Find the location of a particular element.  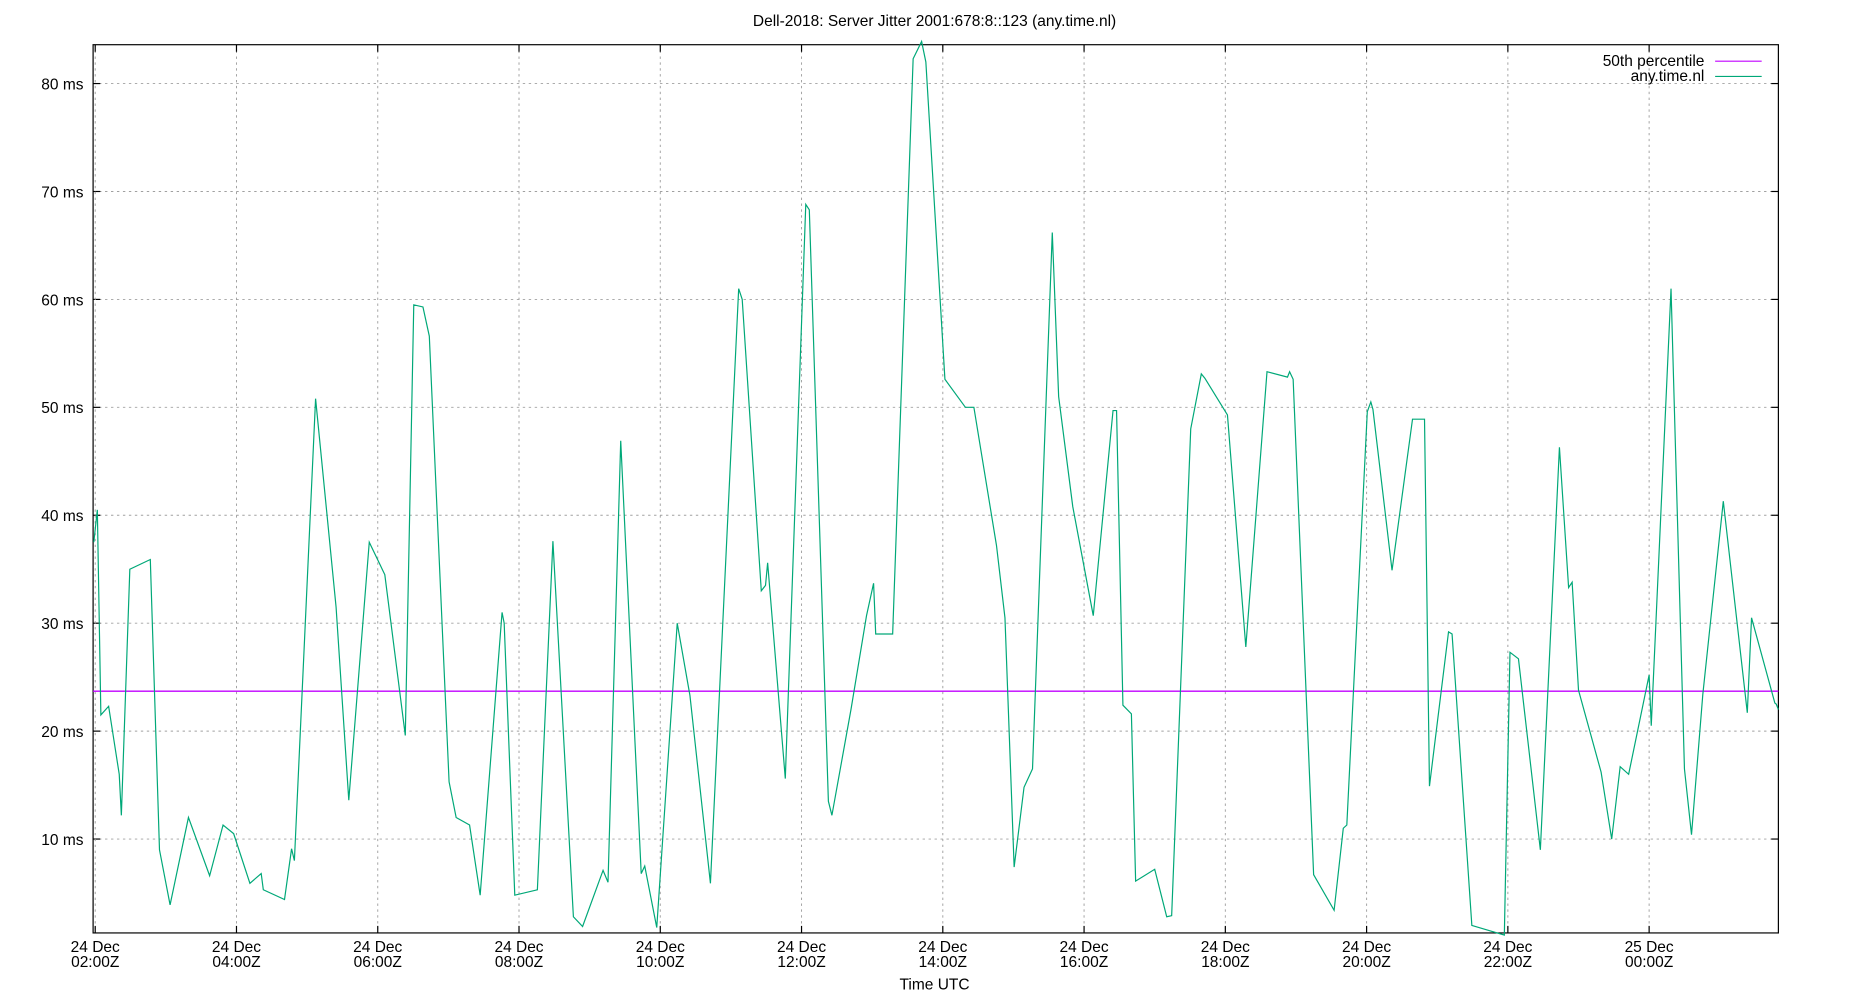

legend-label: 50th percentile is located at coordinates (1654, 61).